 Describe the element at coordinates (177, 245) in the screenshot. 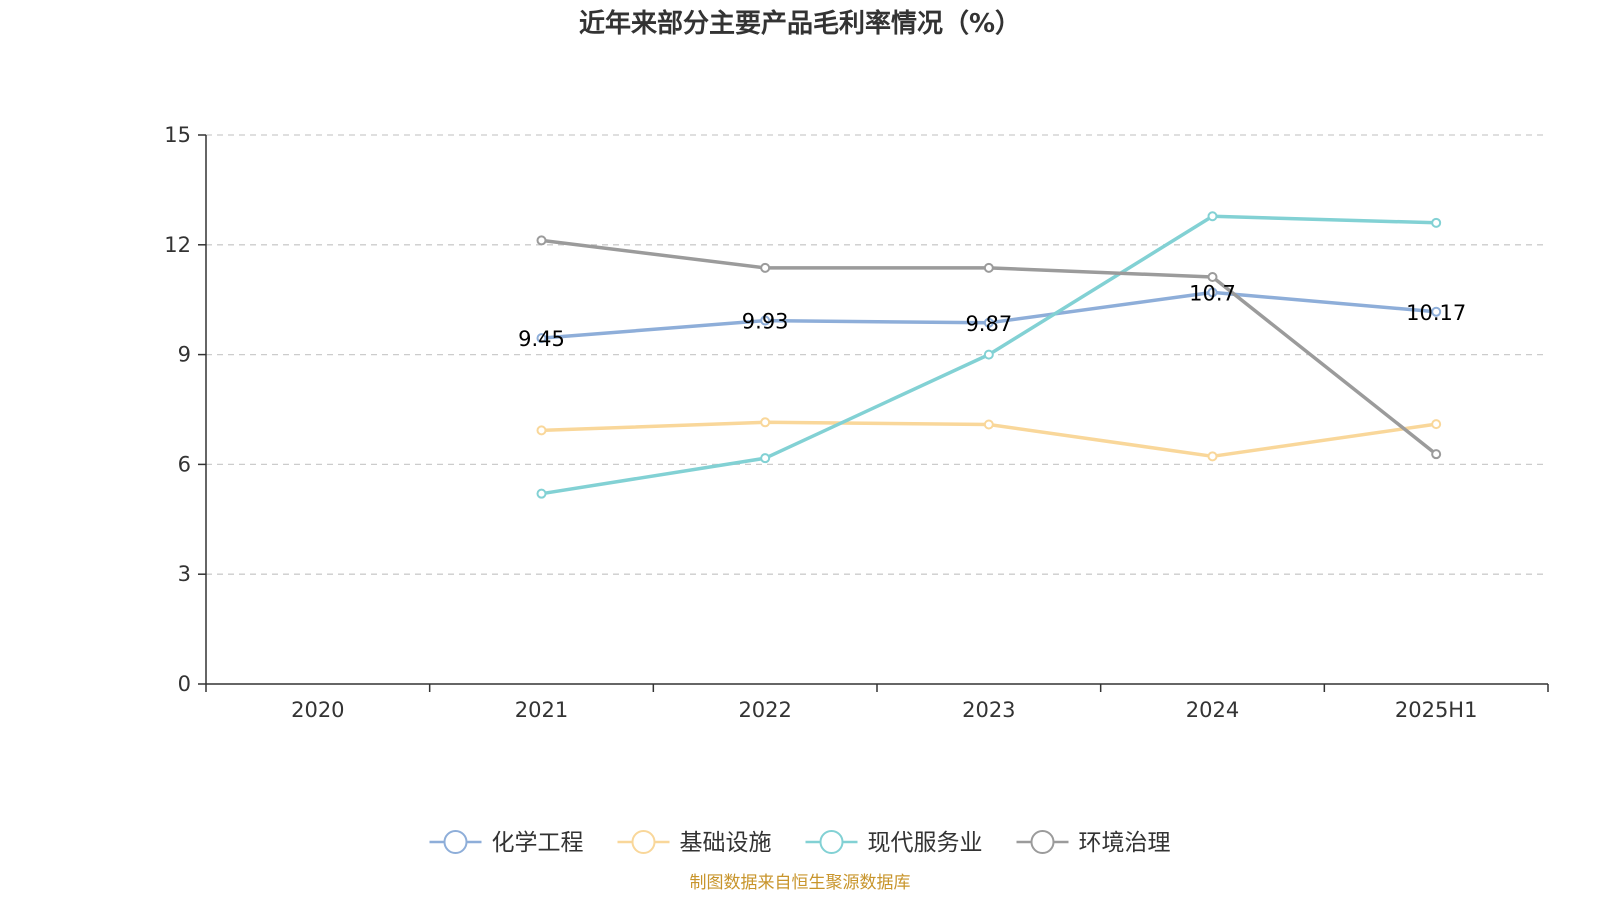

I see `y-tick-label: 12` at that location.